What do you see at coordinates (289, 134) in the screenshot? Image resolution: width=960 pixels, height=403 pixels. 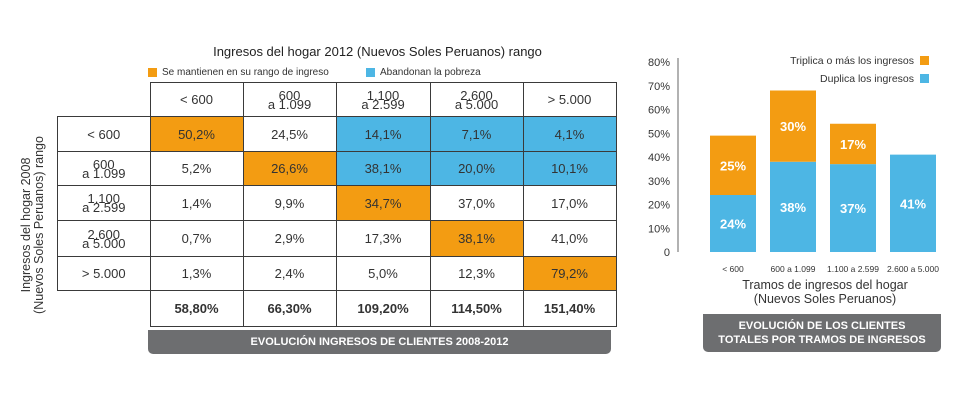 I see `matrix-cell: 24,5%` at bounding box center [289, 134].